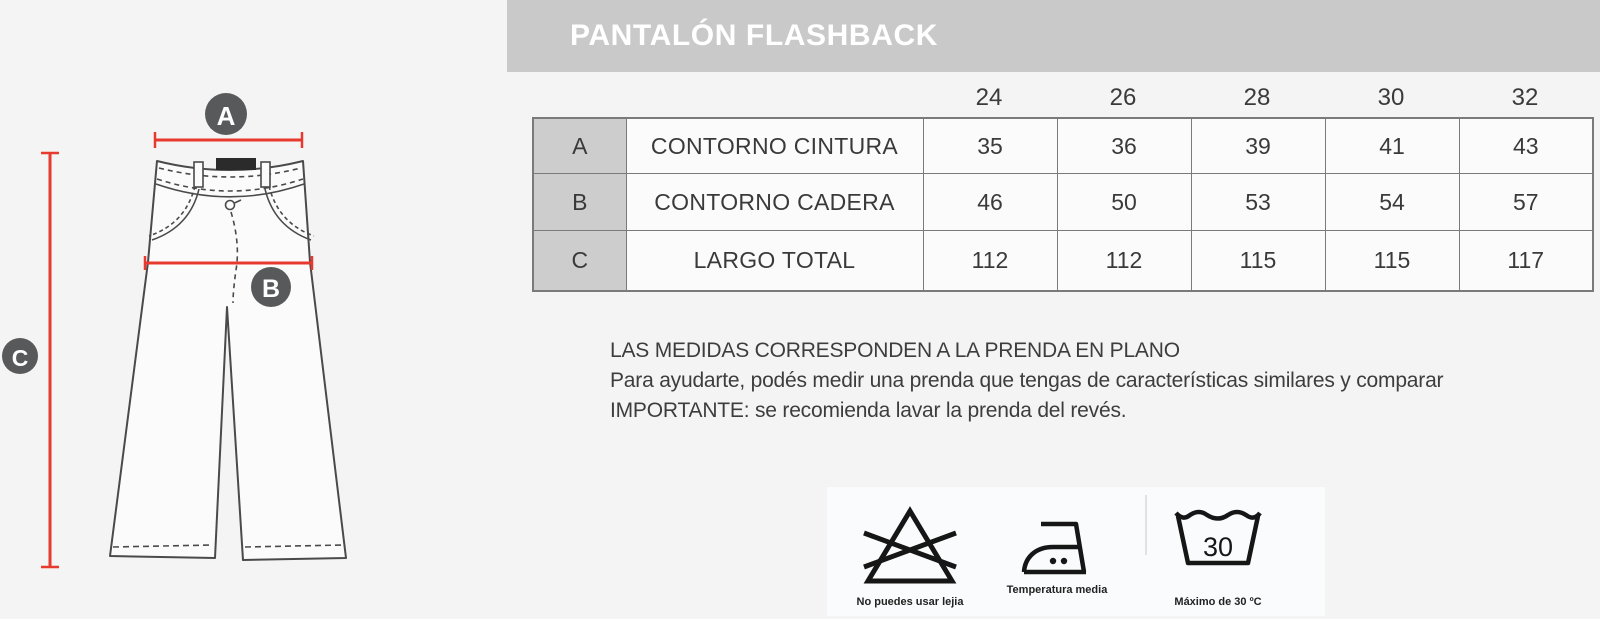 The width and height of the screenshot is (1600, 619). I want to click on table-cell: 35, so click(990, 145).